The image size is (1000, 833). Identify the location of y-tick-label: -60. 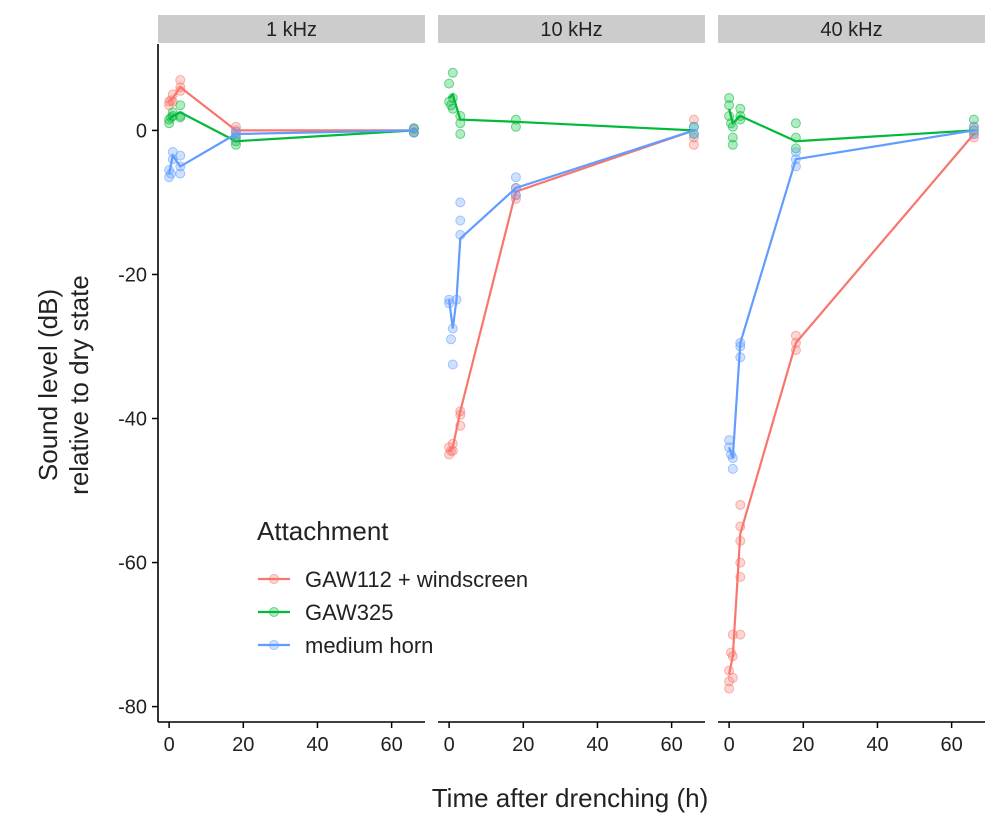
(132, 564).